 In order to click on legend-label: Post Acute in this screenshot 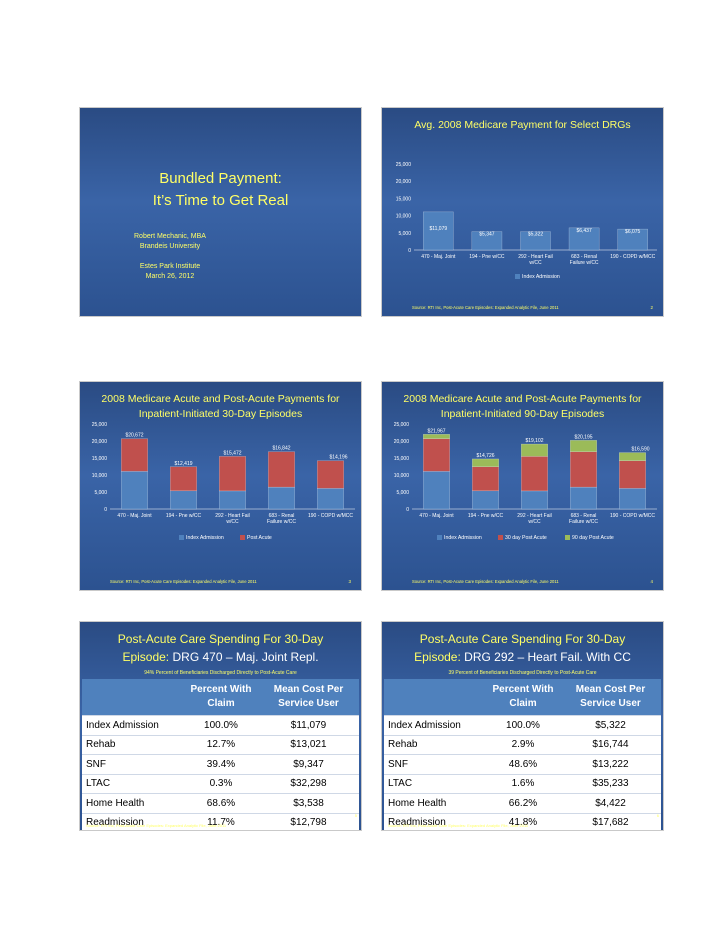, I will do `click(259, 538)`.